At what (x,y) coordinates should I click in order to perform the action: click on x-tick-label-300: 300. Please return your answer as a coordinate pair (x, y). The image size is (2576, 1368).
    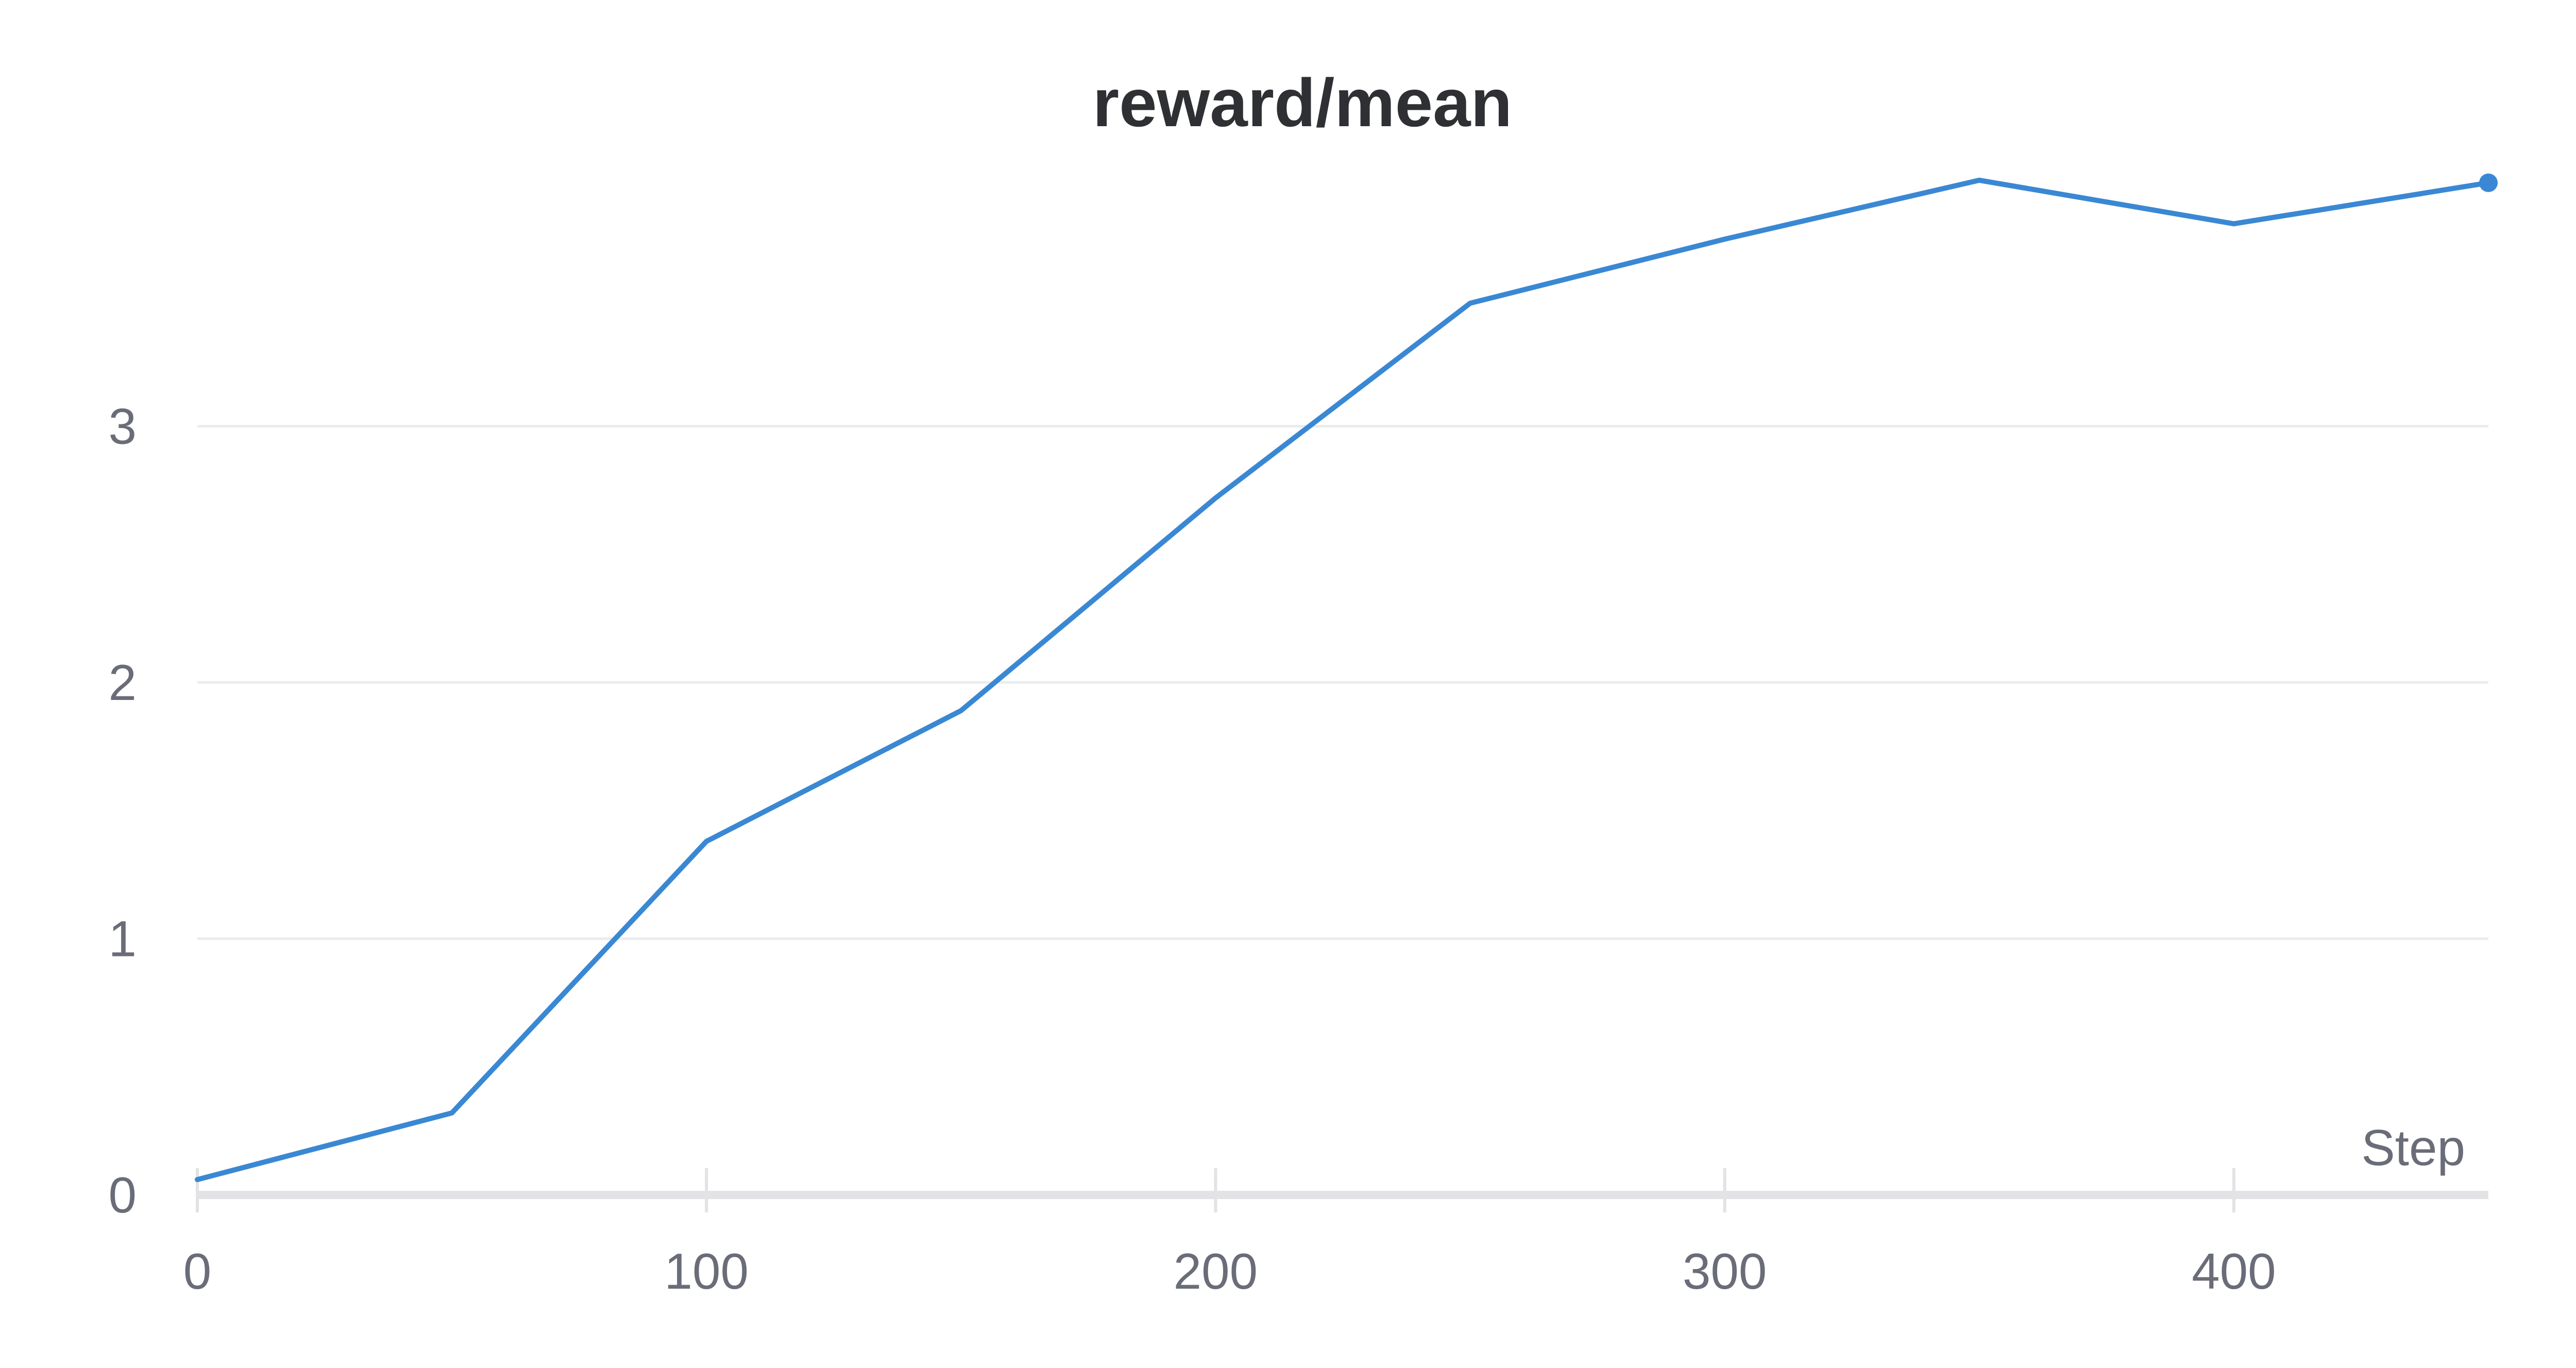
    Looking at the image, I should click on (1725, 1271).